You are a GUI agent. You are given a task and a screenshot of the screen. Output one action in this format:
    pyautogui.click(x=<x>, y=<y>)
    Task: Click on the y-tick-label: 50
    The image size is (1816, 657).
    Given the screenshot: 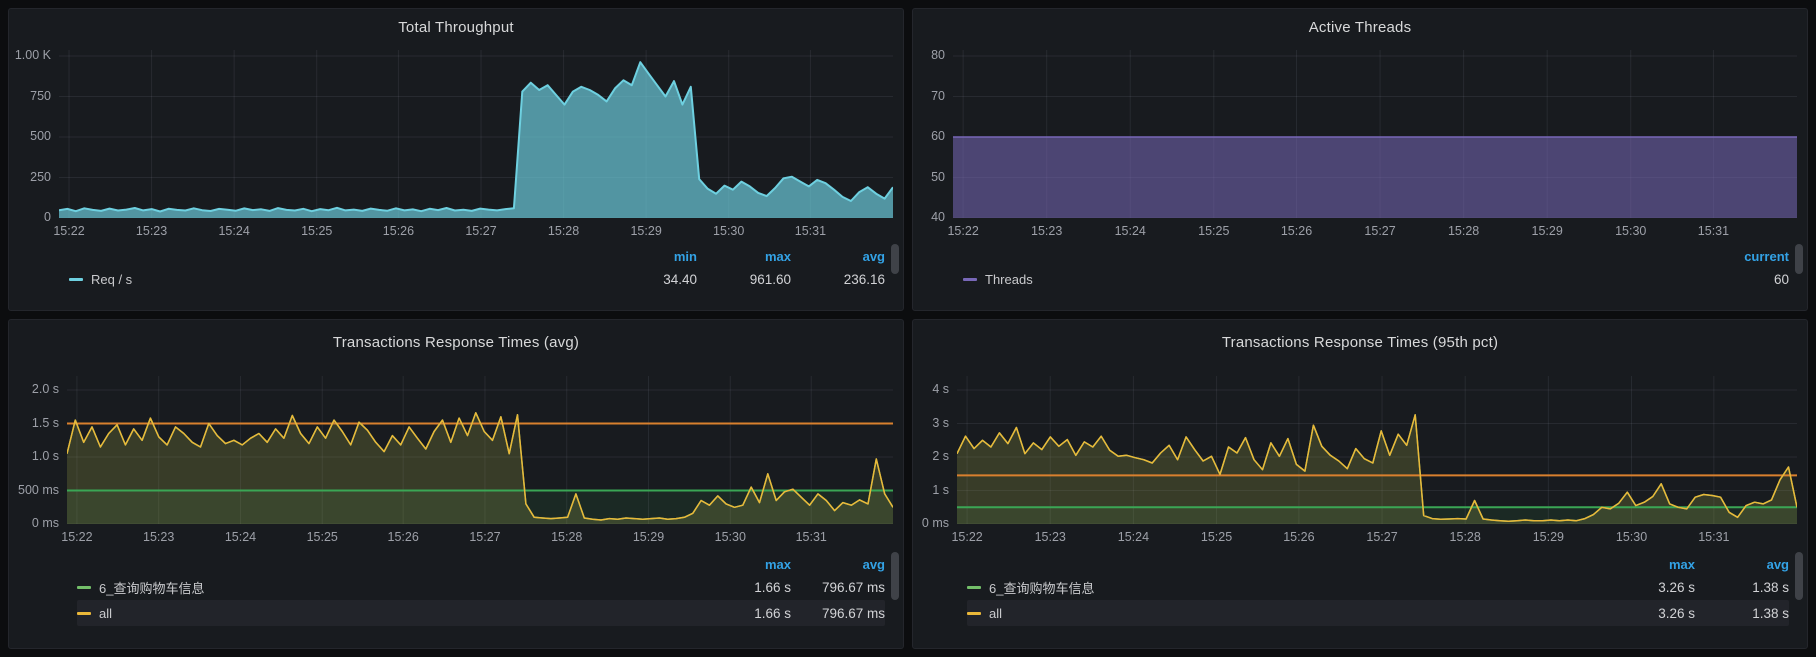 What is the action you would take?
    pyautogui.click(x=938, y=176)
    